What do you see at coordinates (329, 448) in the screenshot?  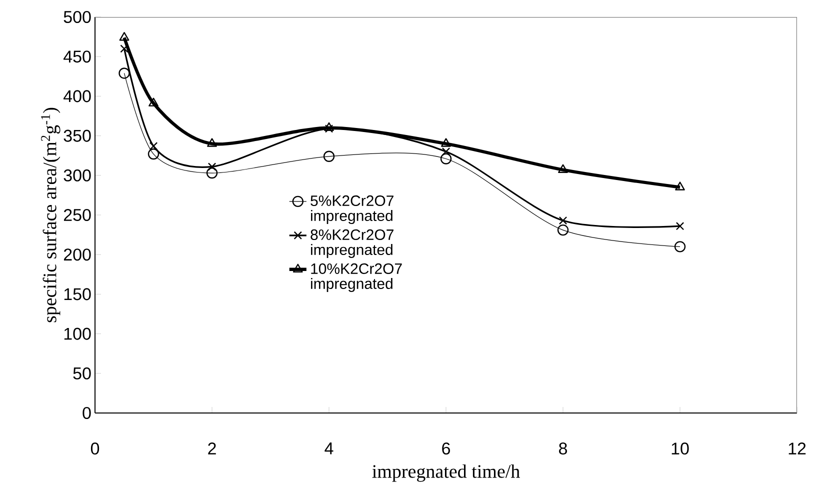 I see `x-tick-label: 4` at bounding box center [329, 448].